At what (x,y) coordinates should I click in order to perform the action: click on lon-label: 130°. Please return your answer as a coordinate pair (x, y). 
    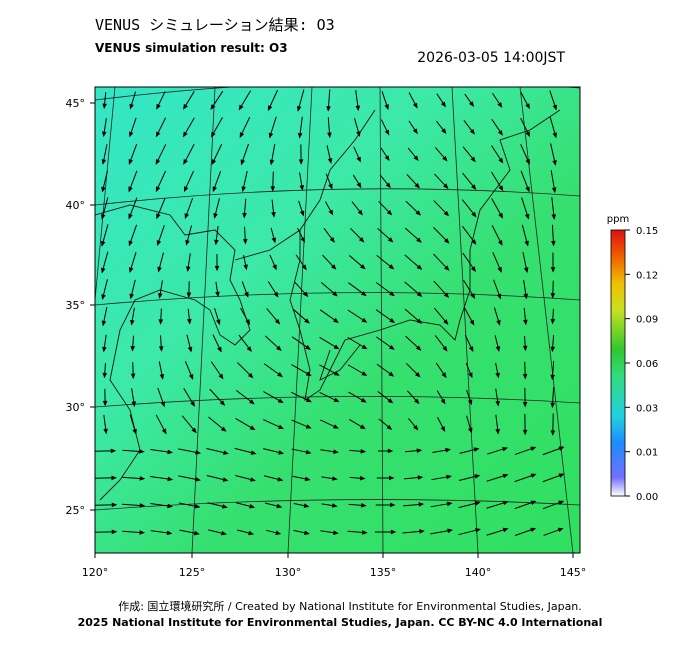
    Looking at the image, I should click on (288, 572).